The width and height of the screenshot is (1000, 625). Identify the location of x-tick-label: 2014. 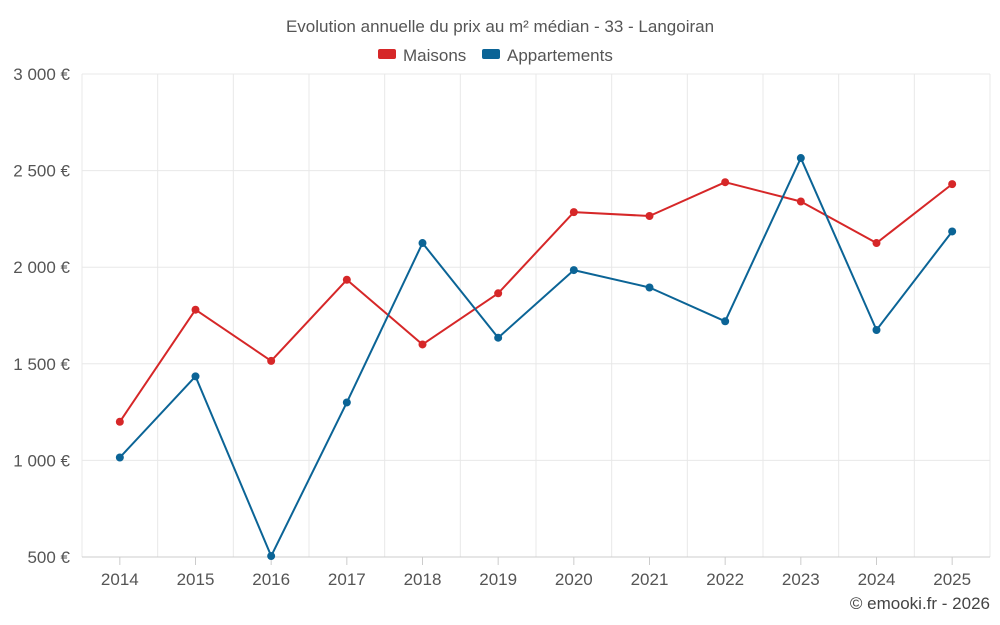
(120, 579).